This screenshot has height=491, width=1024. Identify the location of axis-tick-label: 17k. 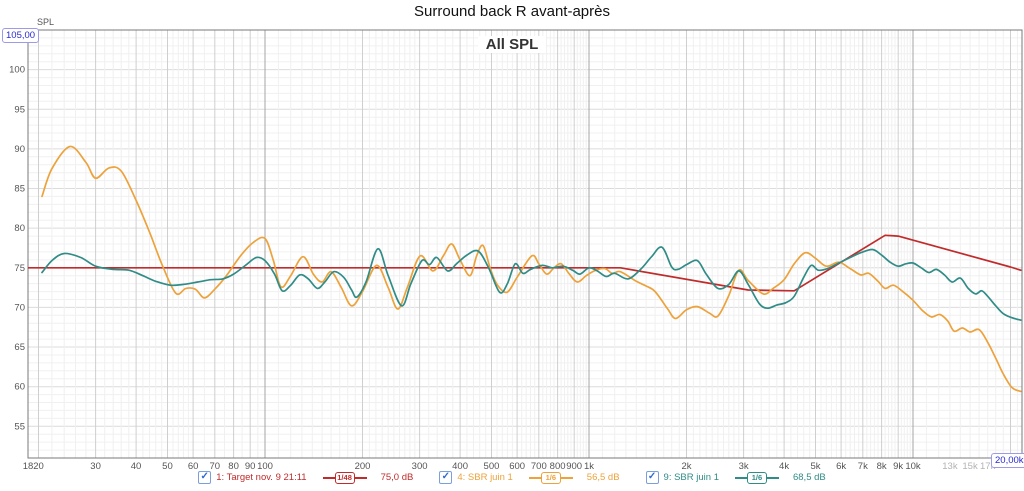
(988, 466).